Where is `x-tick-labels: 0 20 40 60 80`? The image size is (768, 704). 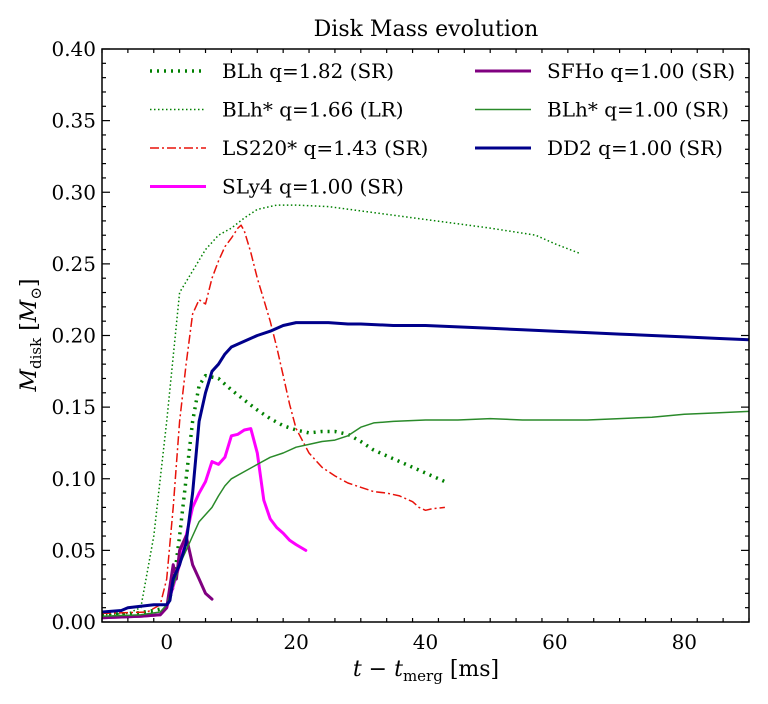
x-tick-labels: 0 20 40 60 80 is located at coordinates (428, 642).